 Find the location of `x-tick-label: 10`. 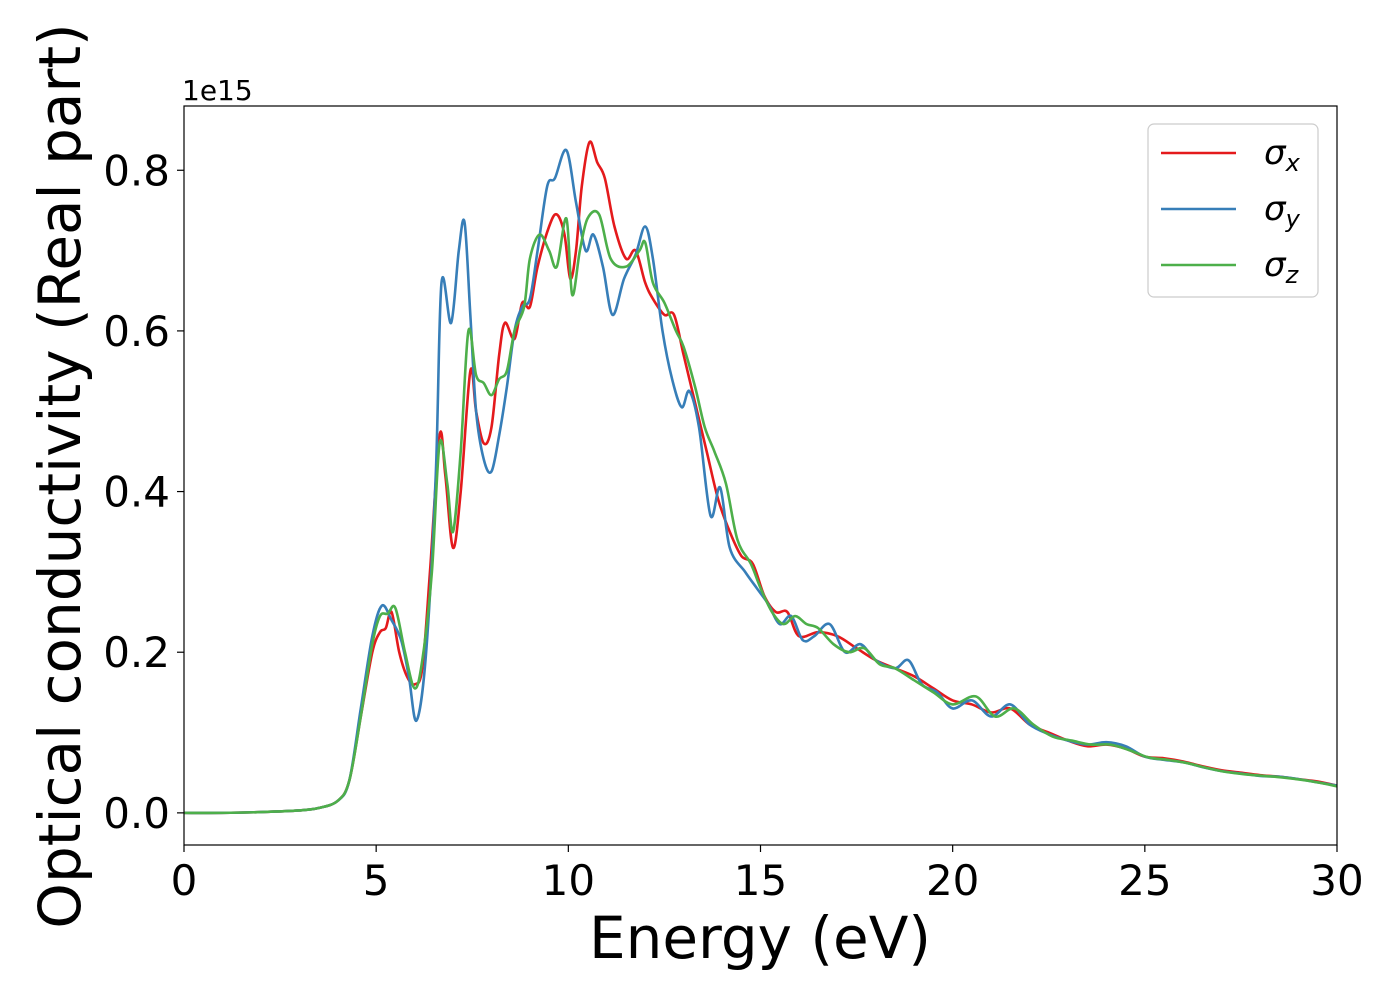

x-tick-label: 10 is located at coordinates (568, 880).